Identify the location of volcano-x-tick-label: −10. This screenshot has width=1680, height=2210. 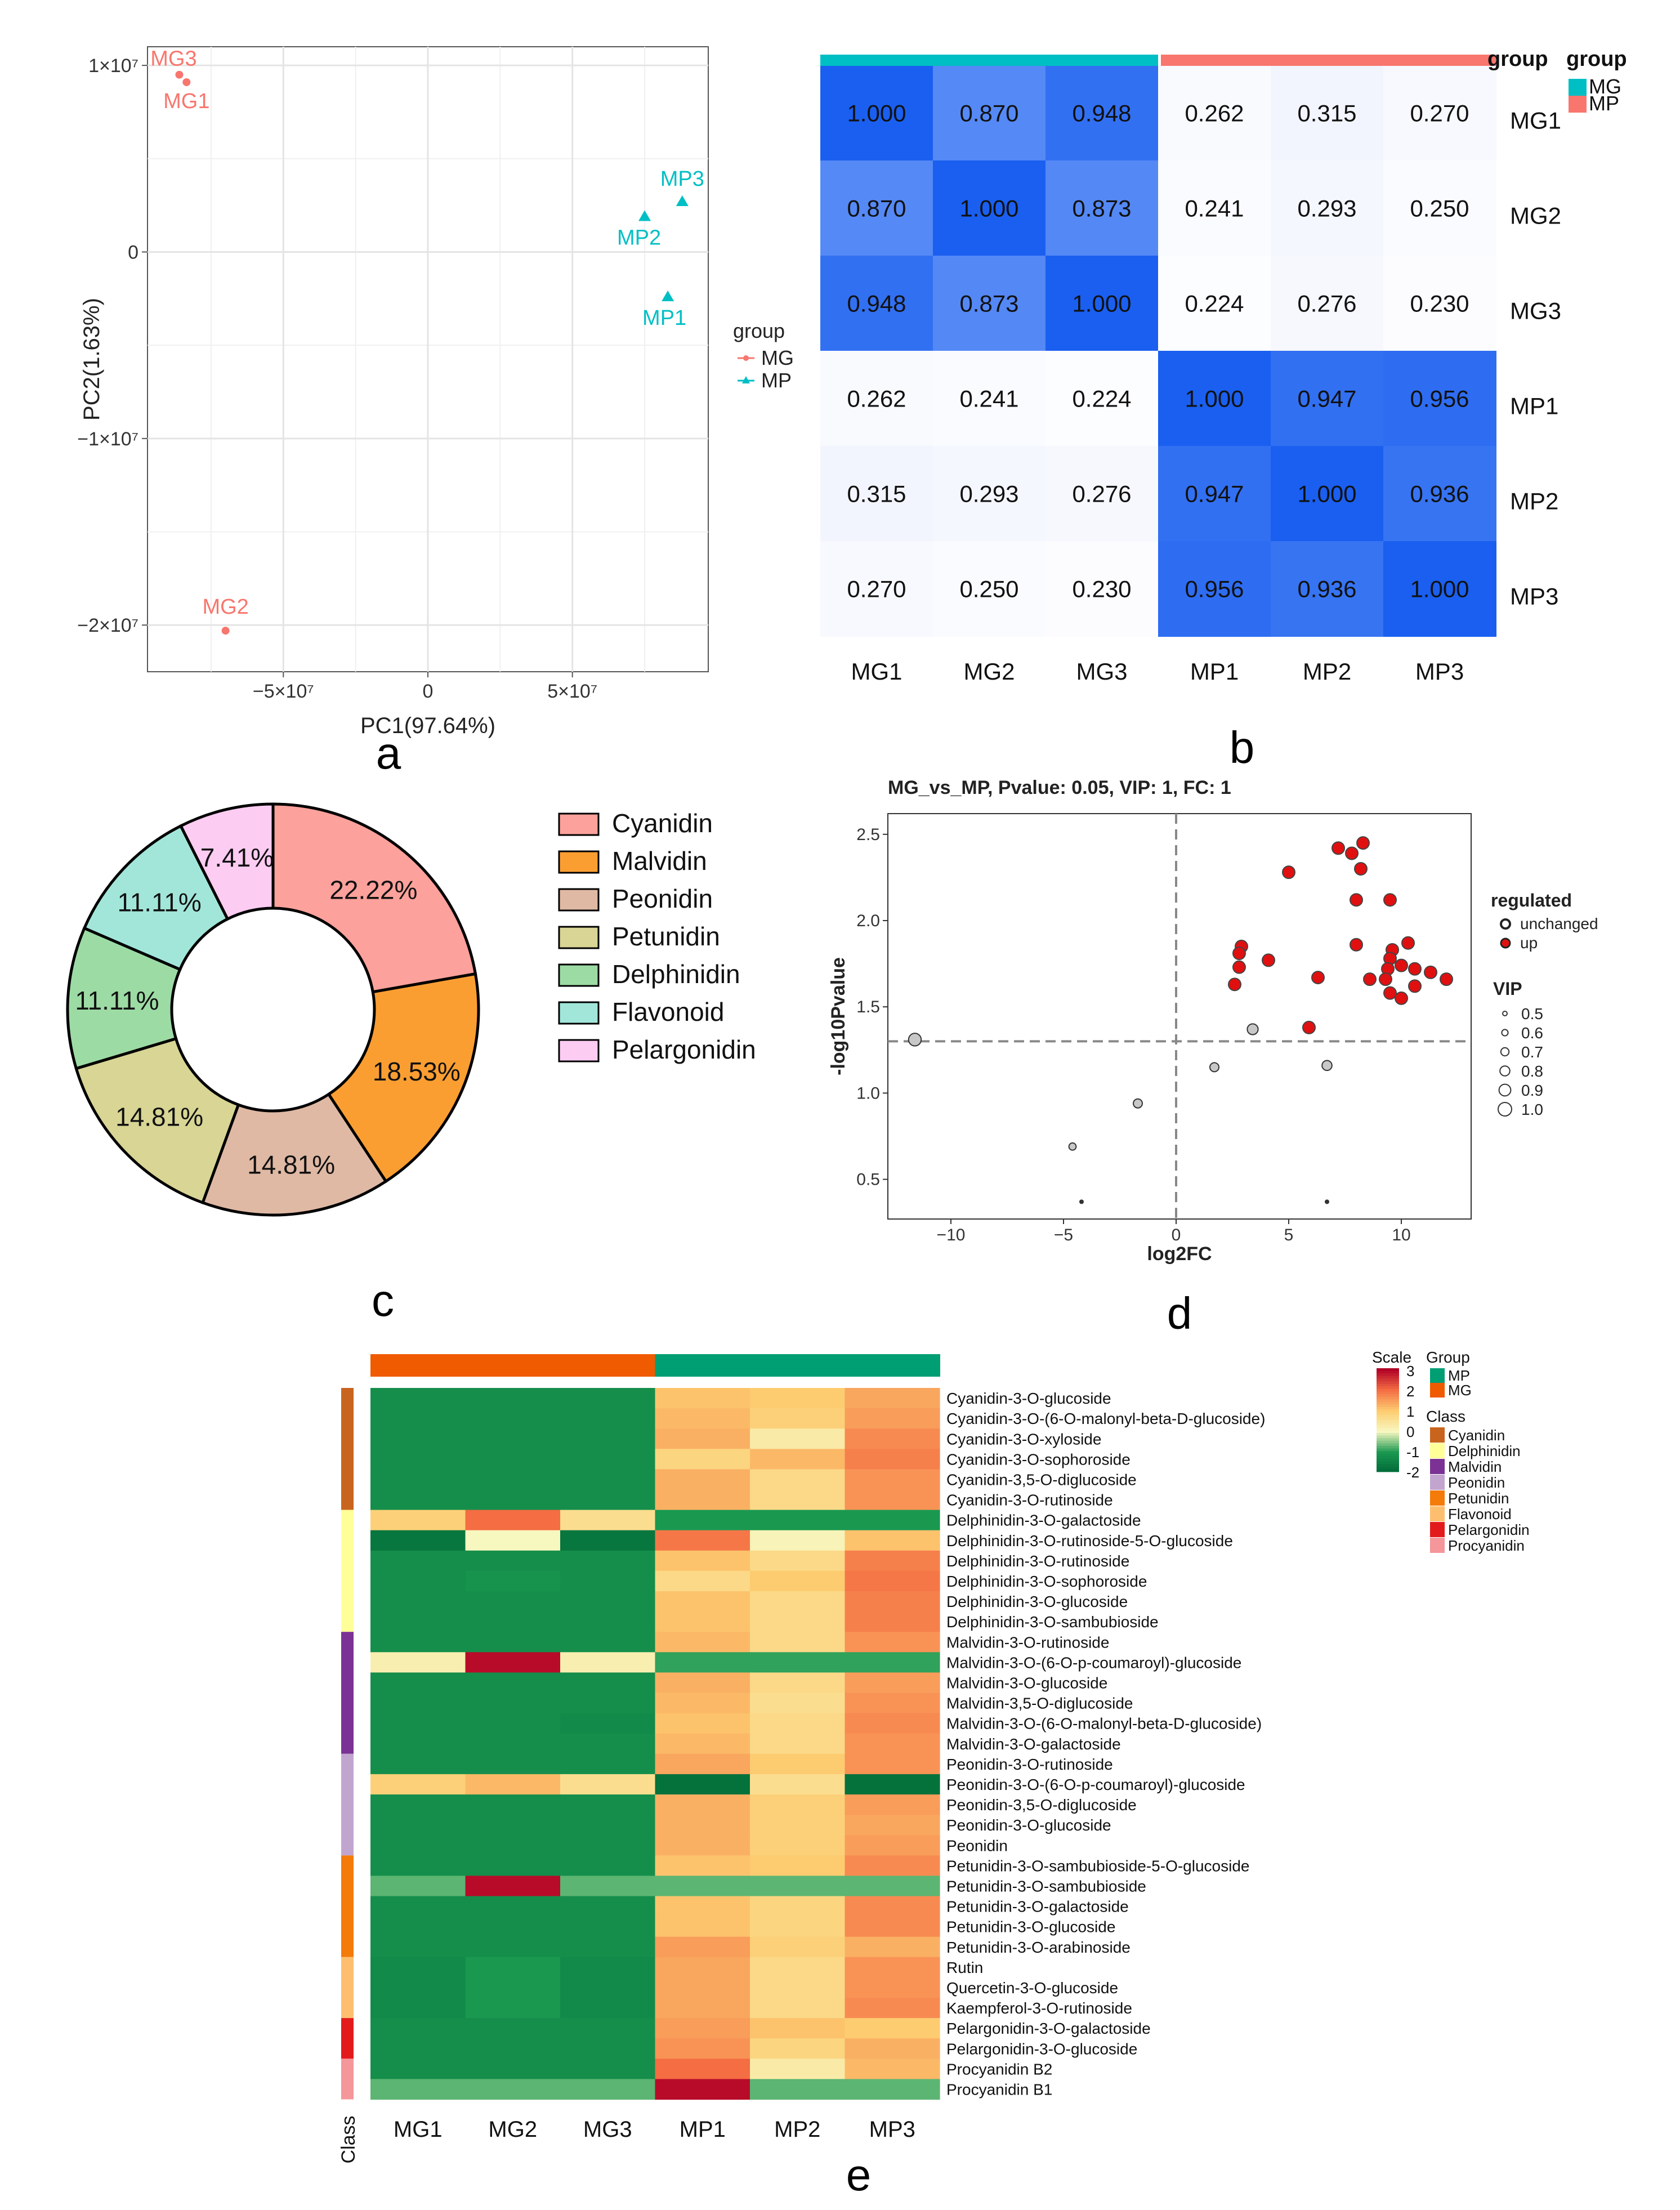
(952, 1235).